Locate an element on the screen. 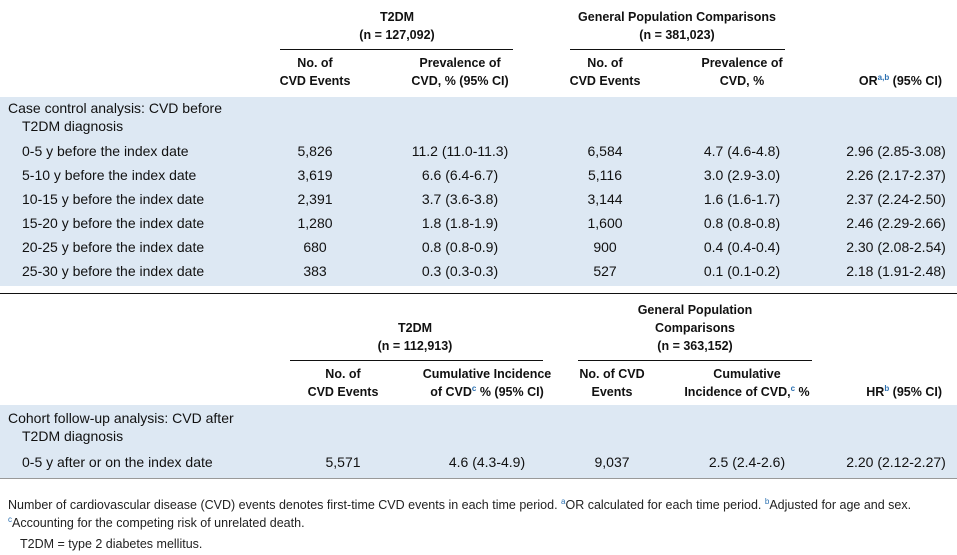  cell: 680 is located at coordinates (315, 247).